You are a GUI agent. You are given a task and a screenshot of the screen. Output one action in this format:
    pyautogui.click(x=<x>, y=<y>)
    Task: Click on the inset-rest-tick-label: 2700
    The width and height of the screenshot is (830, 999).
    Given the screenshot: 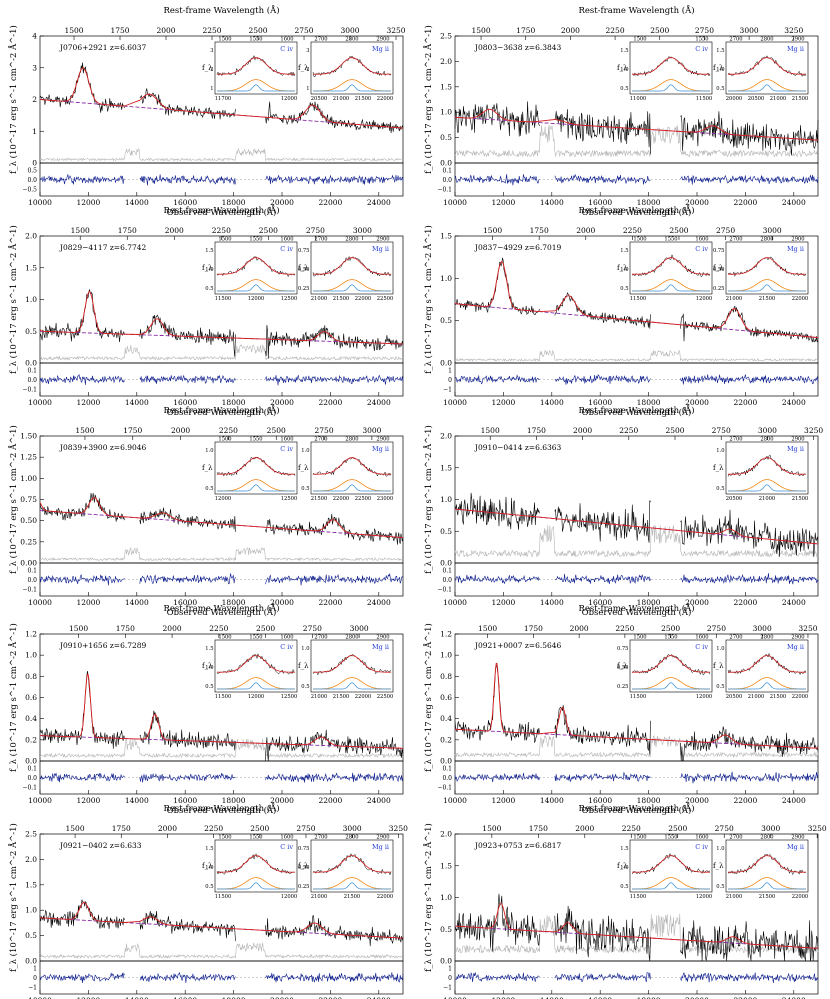 What is the action you would take?
    pyautogui.click(x=735, y=240)
    